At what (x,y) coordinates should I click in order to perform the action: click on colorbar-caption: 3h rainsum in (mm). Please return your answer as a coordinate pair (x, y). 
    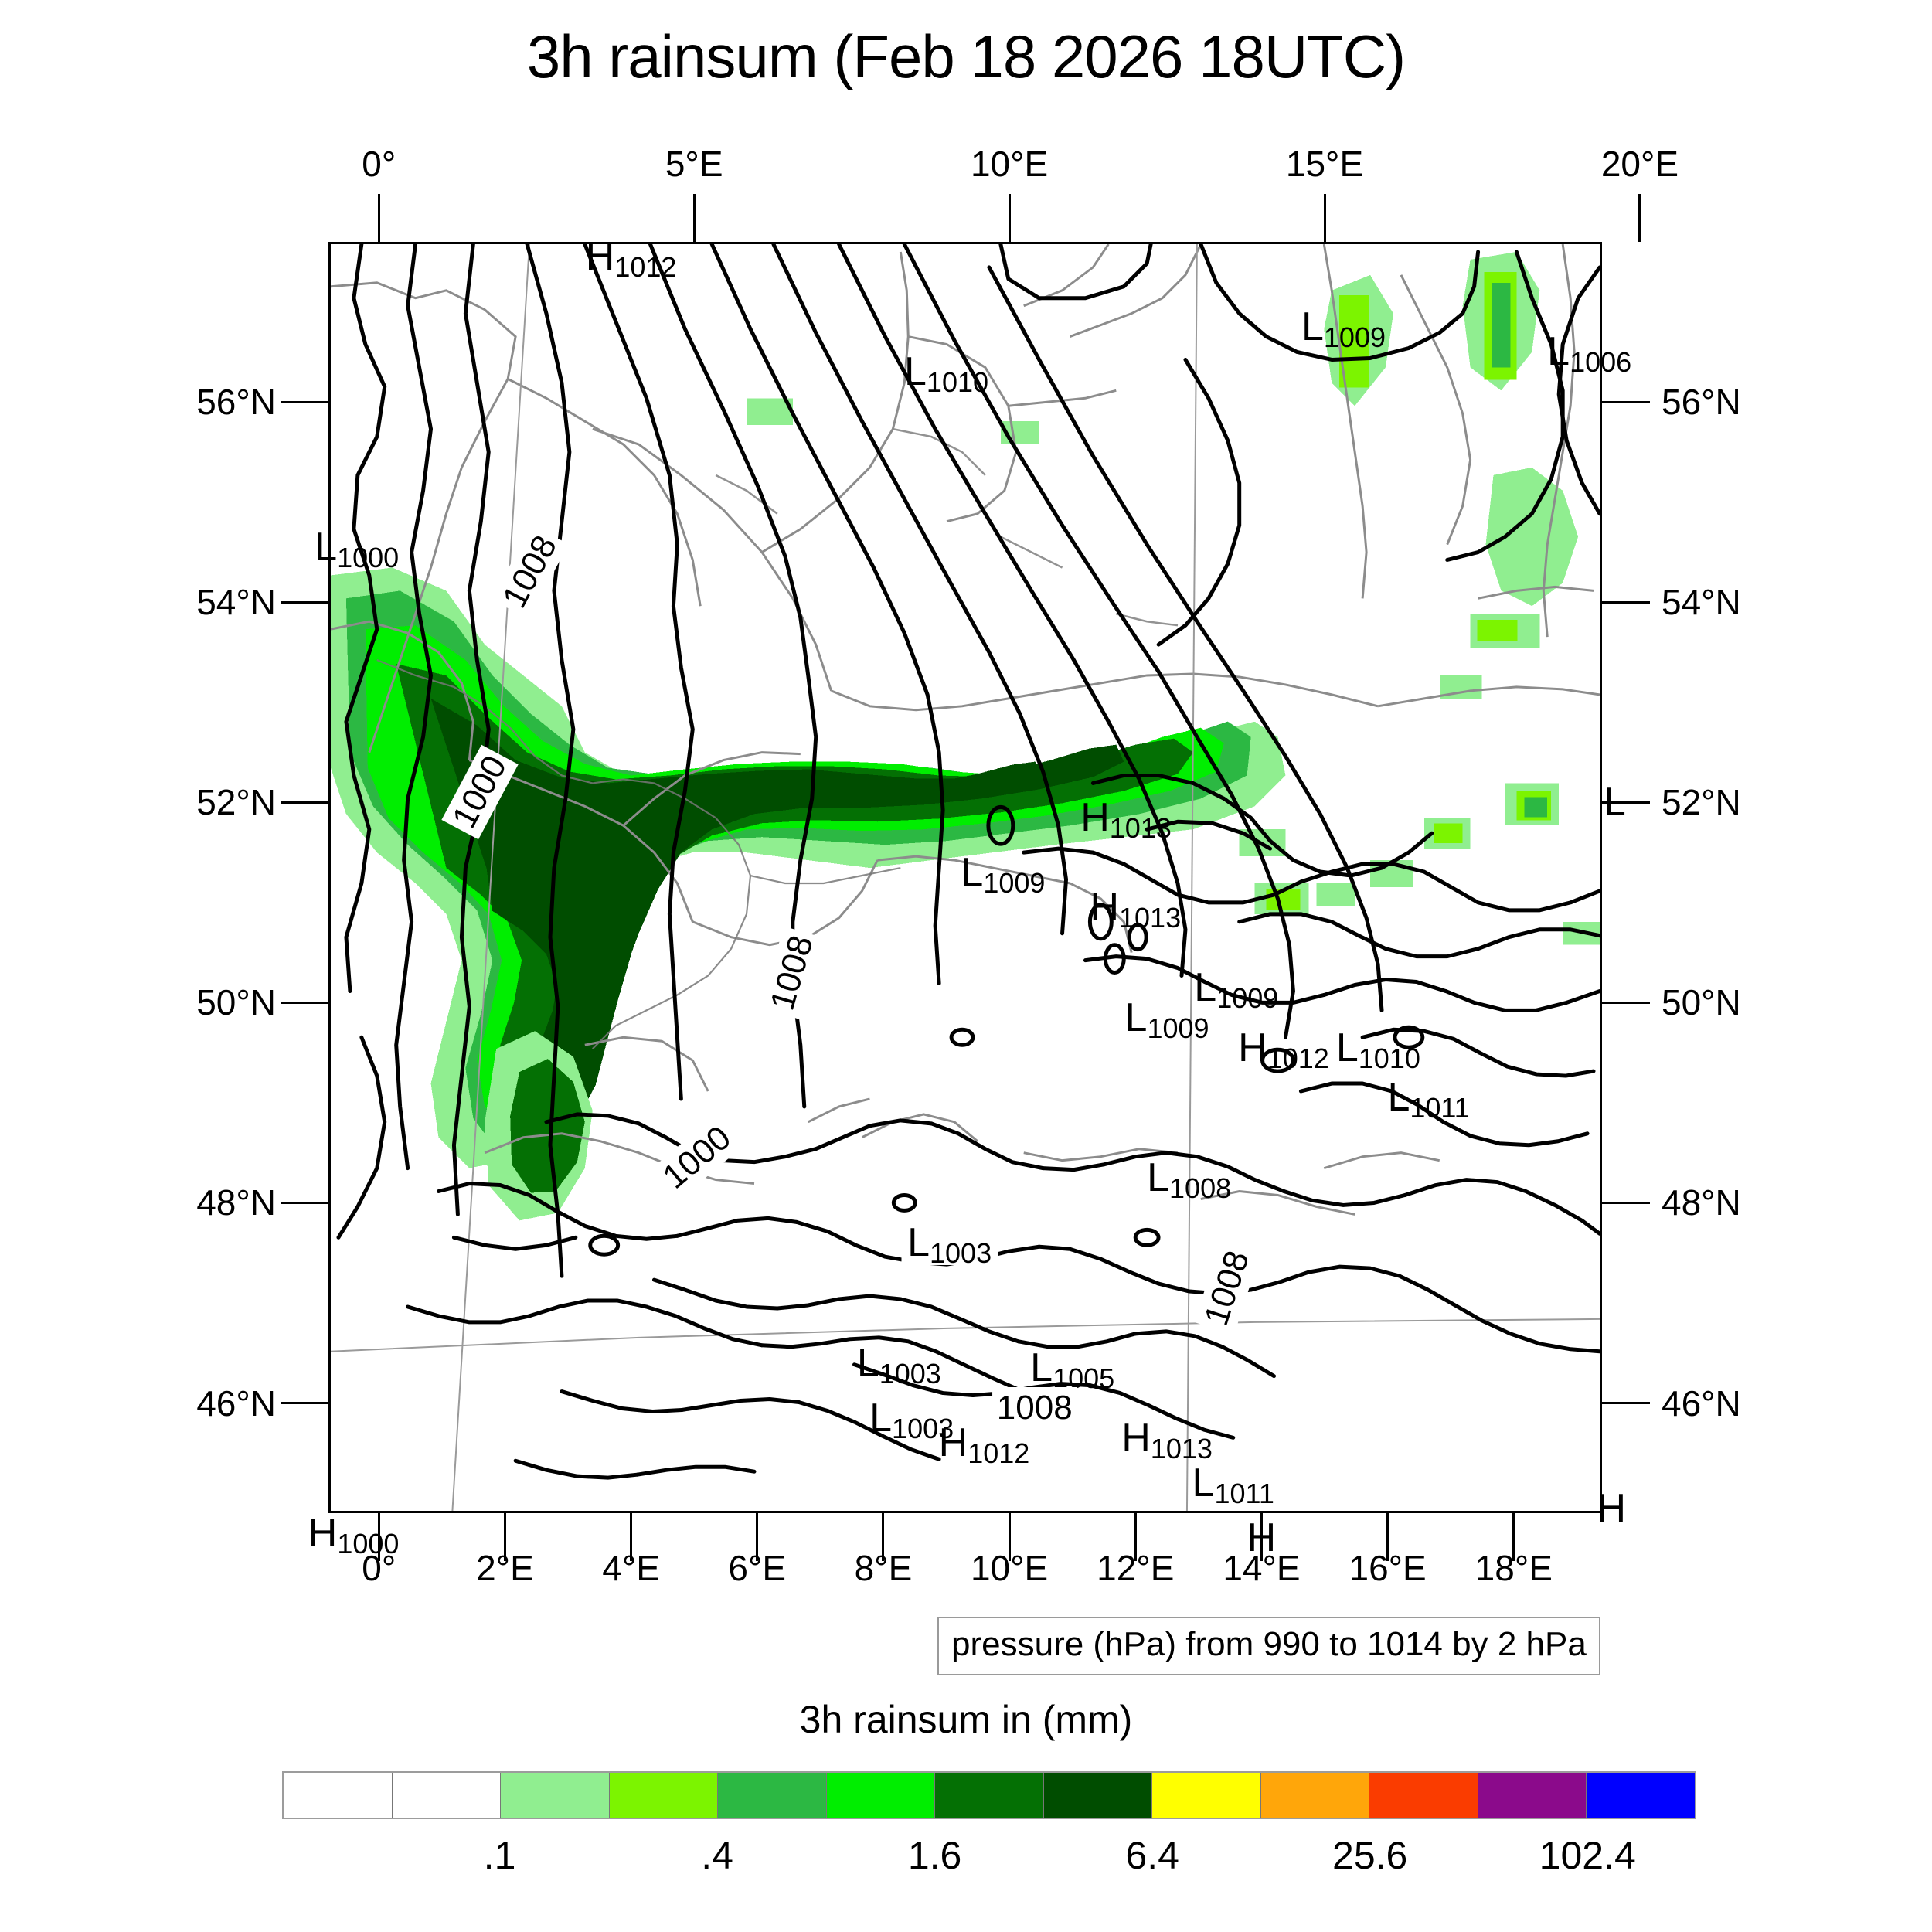
    Looking at the image, I should click on (966, 1719).